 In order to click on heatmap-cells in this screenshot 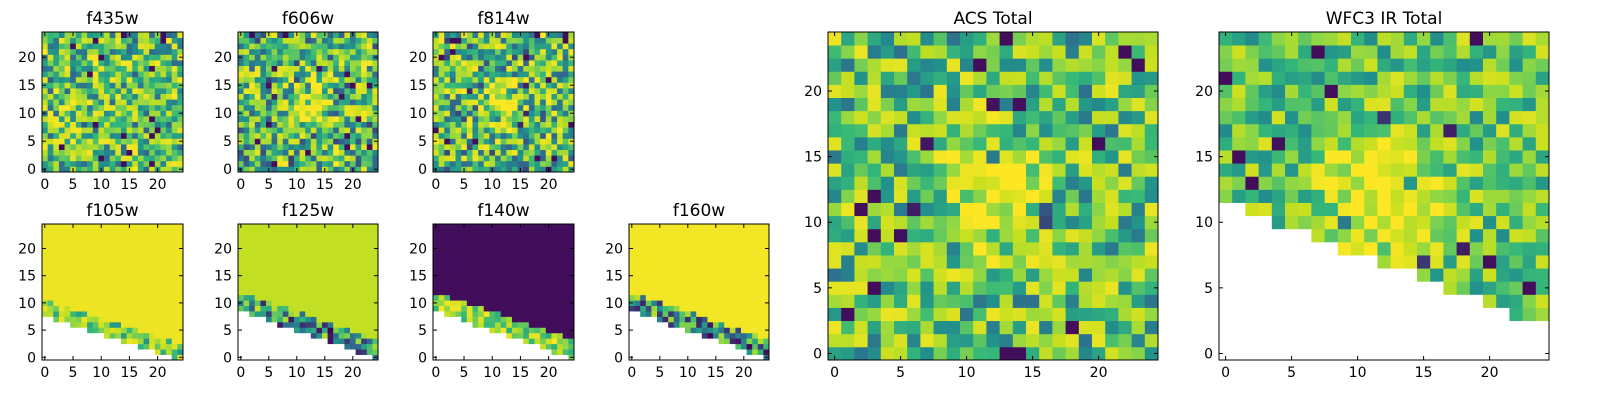, I will do `click(1384, 177)`.